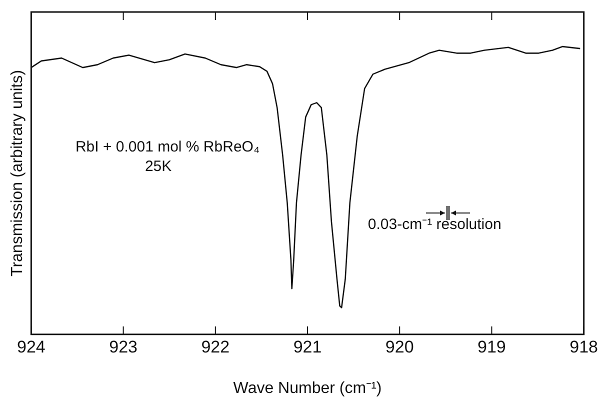  What do you see at coordinates (17, 173) in the screenshot?
I see `y-axis-title: Transmission (arbitrary units)` at bounding box center [17, 173].